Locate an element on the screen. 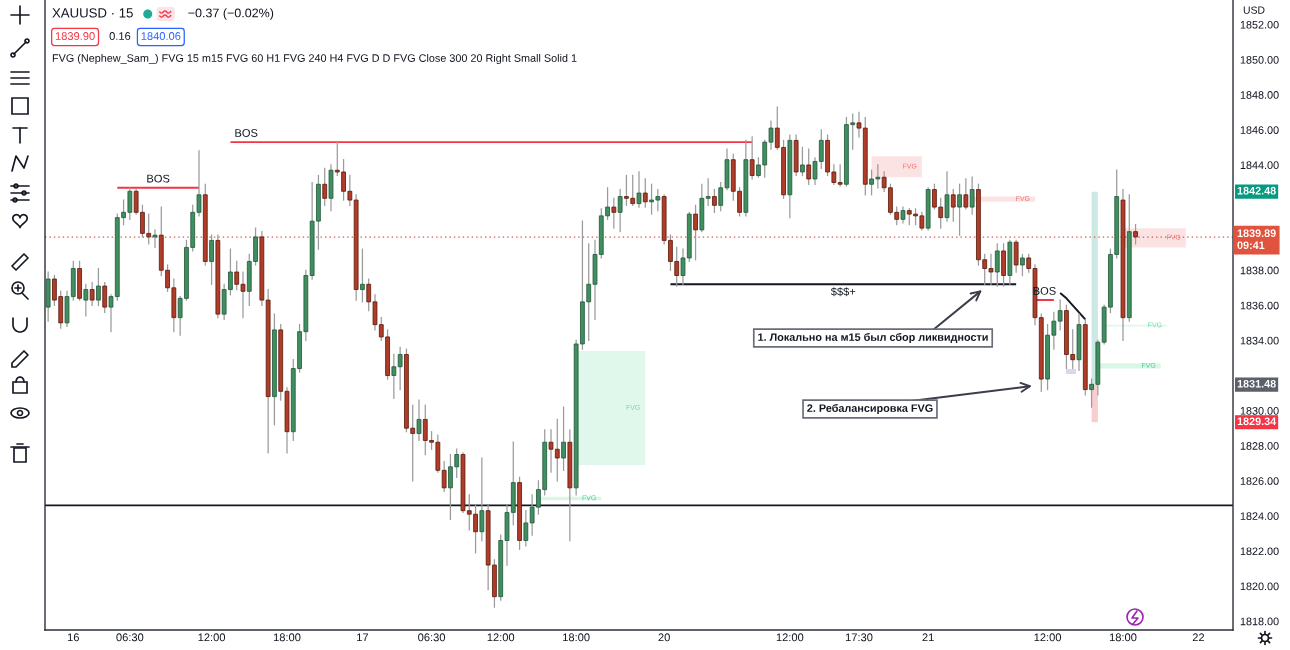 The height and width of the screenshot is (650, 1290). annotation: 1. Локально на м15 был сбор ликвидности is located at coordinates (873, 338).